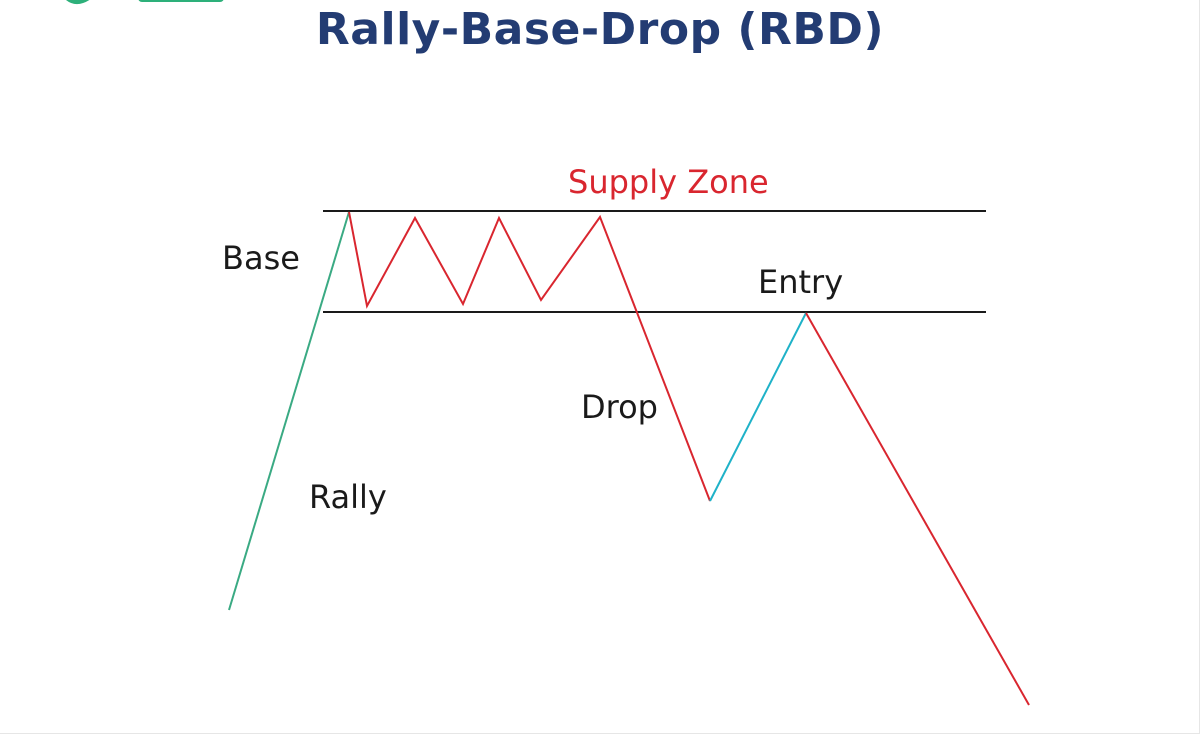 Image resolution: width=1200 pixels, height=734 pixels. I want to click on logo-mark-left, so click(78, 2).